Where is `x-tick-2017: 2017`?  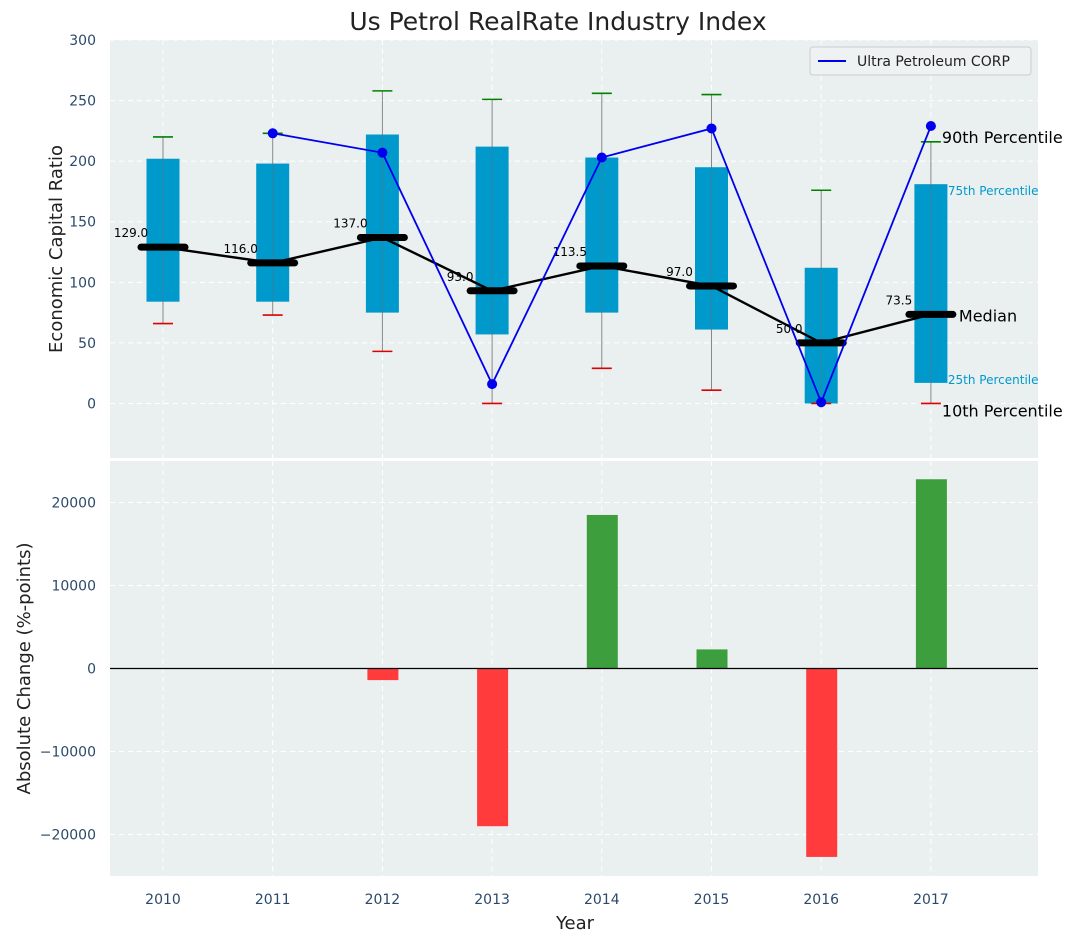
x-tick-2017: 2017 is located at coordinates (931, 900).